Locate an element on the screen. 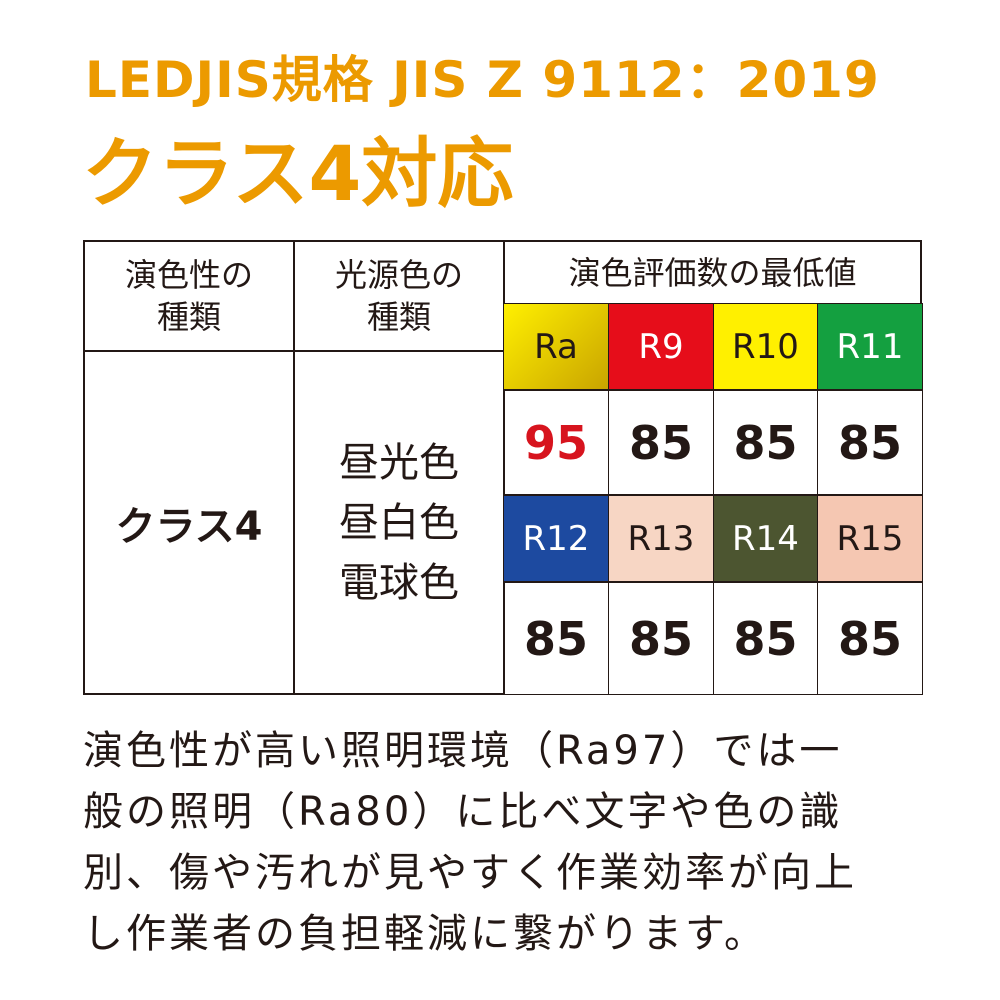  index-label: Ra is located at coordinates (556, 346).